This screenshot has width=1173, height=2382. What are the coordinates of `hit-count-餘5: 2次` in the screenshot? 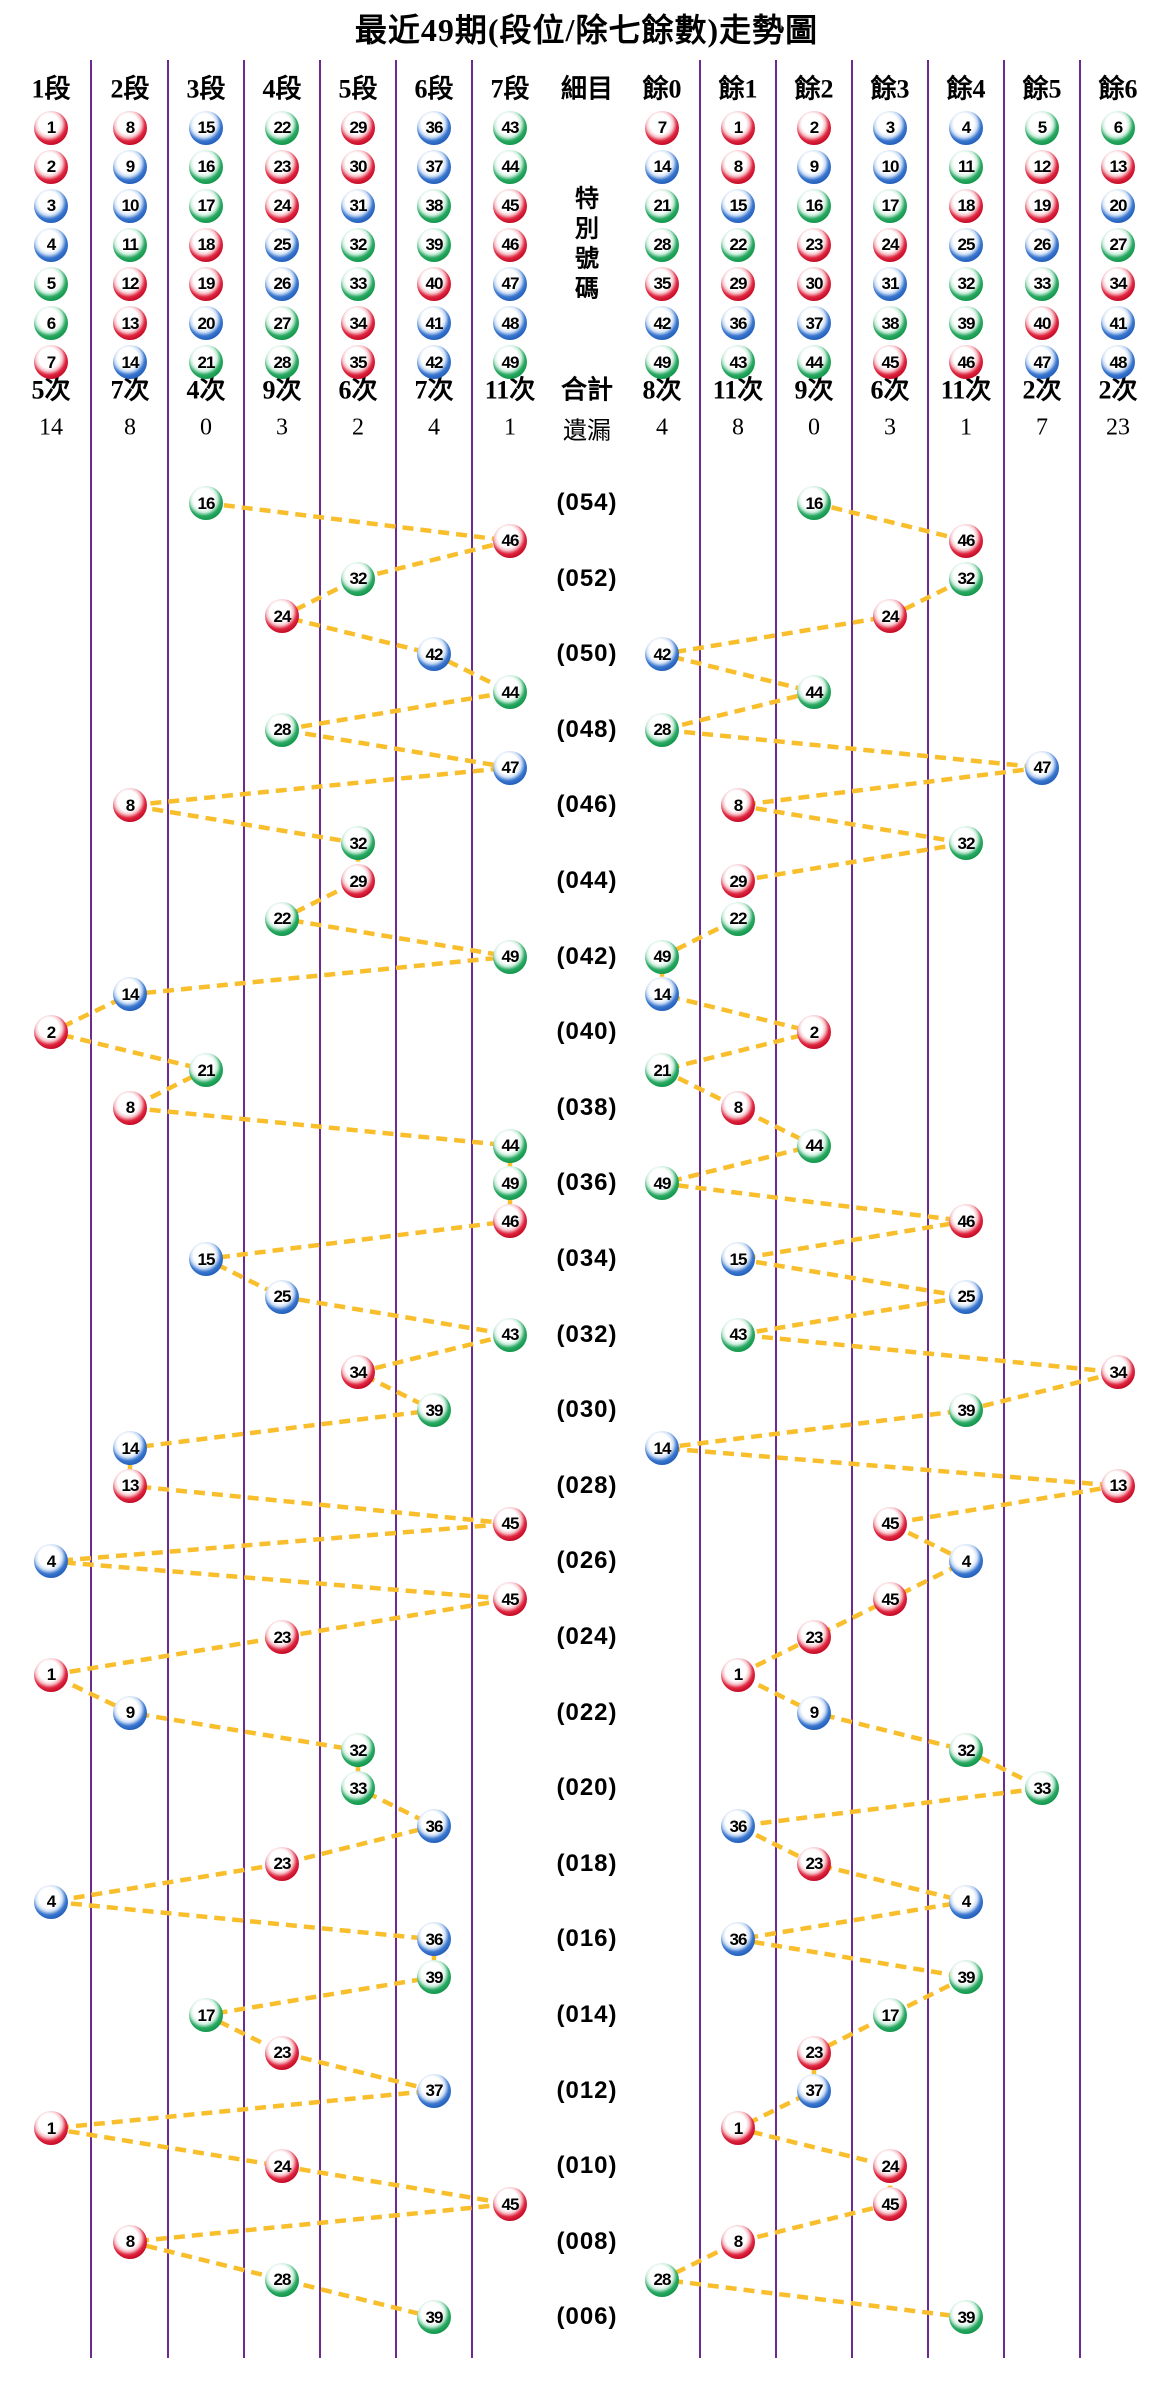 It's located at (1042, 390).